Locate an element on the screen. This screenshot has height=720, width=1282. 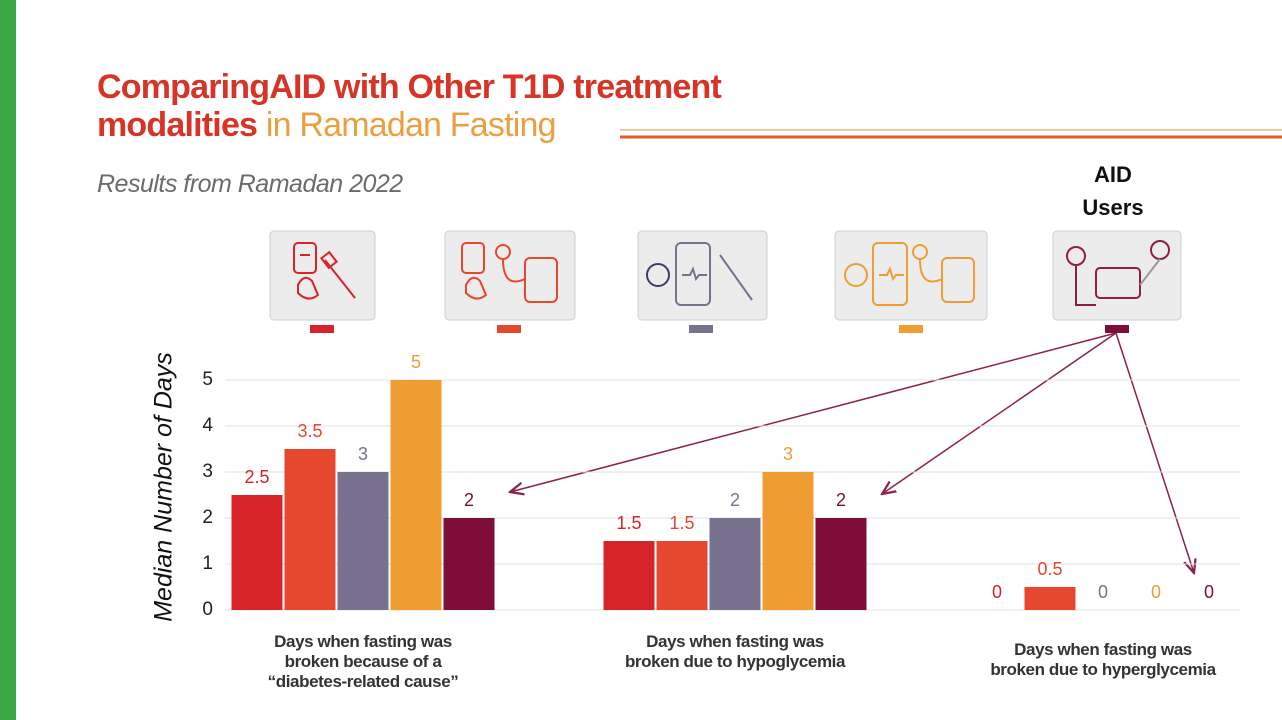
y-tick-label: 1 is located at coordinates (207, 563).